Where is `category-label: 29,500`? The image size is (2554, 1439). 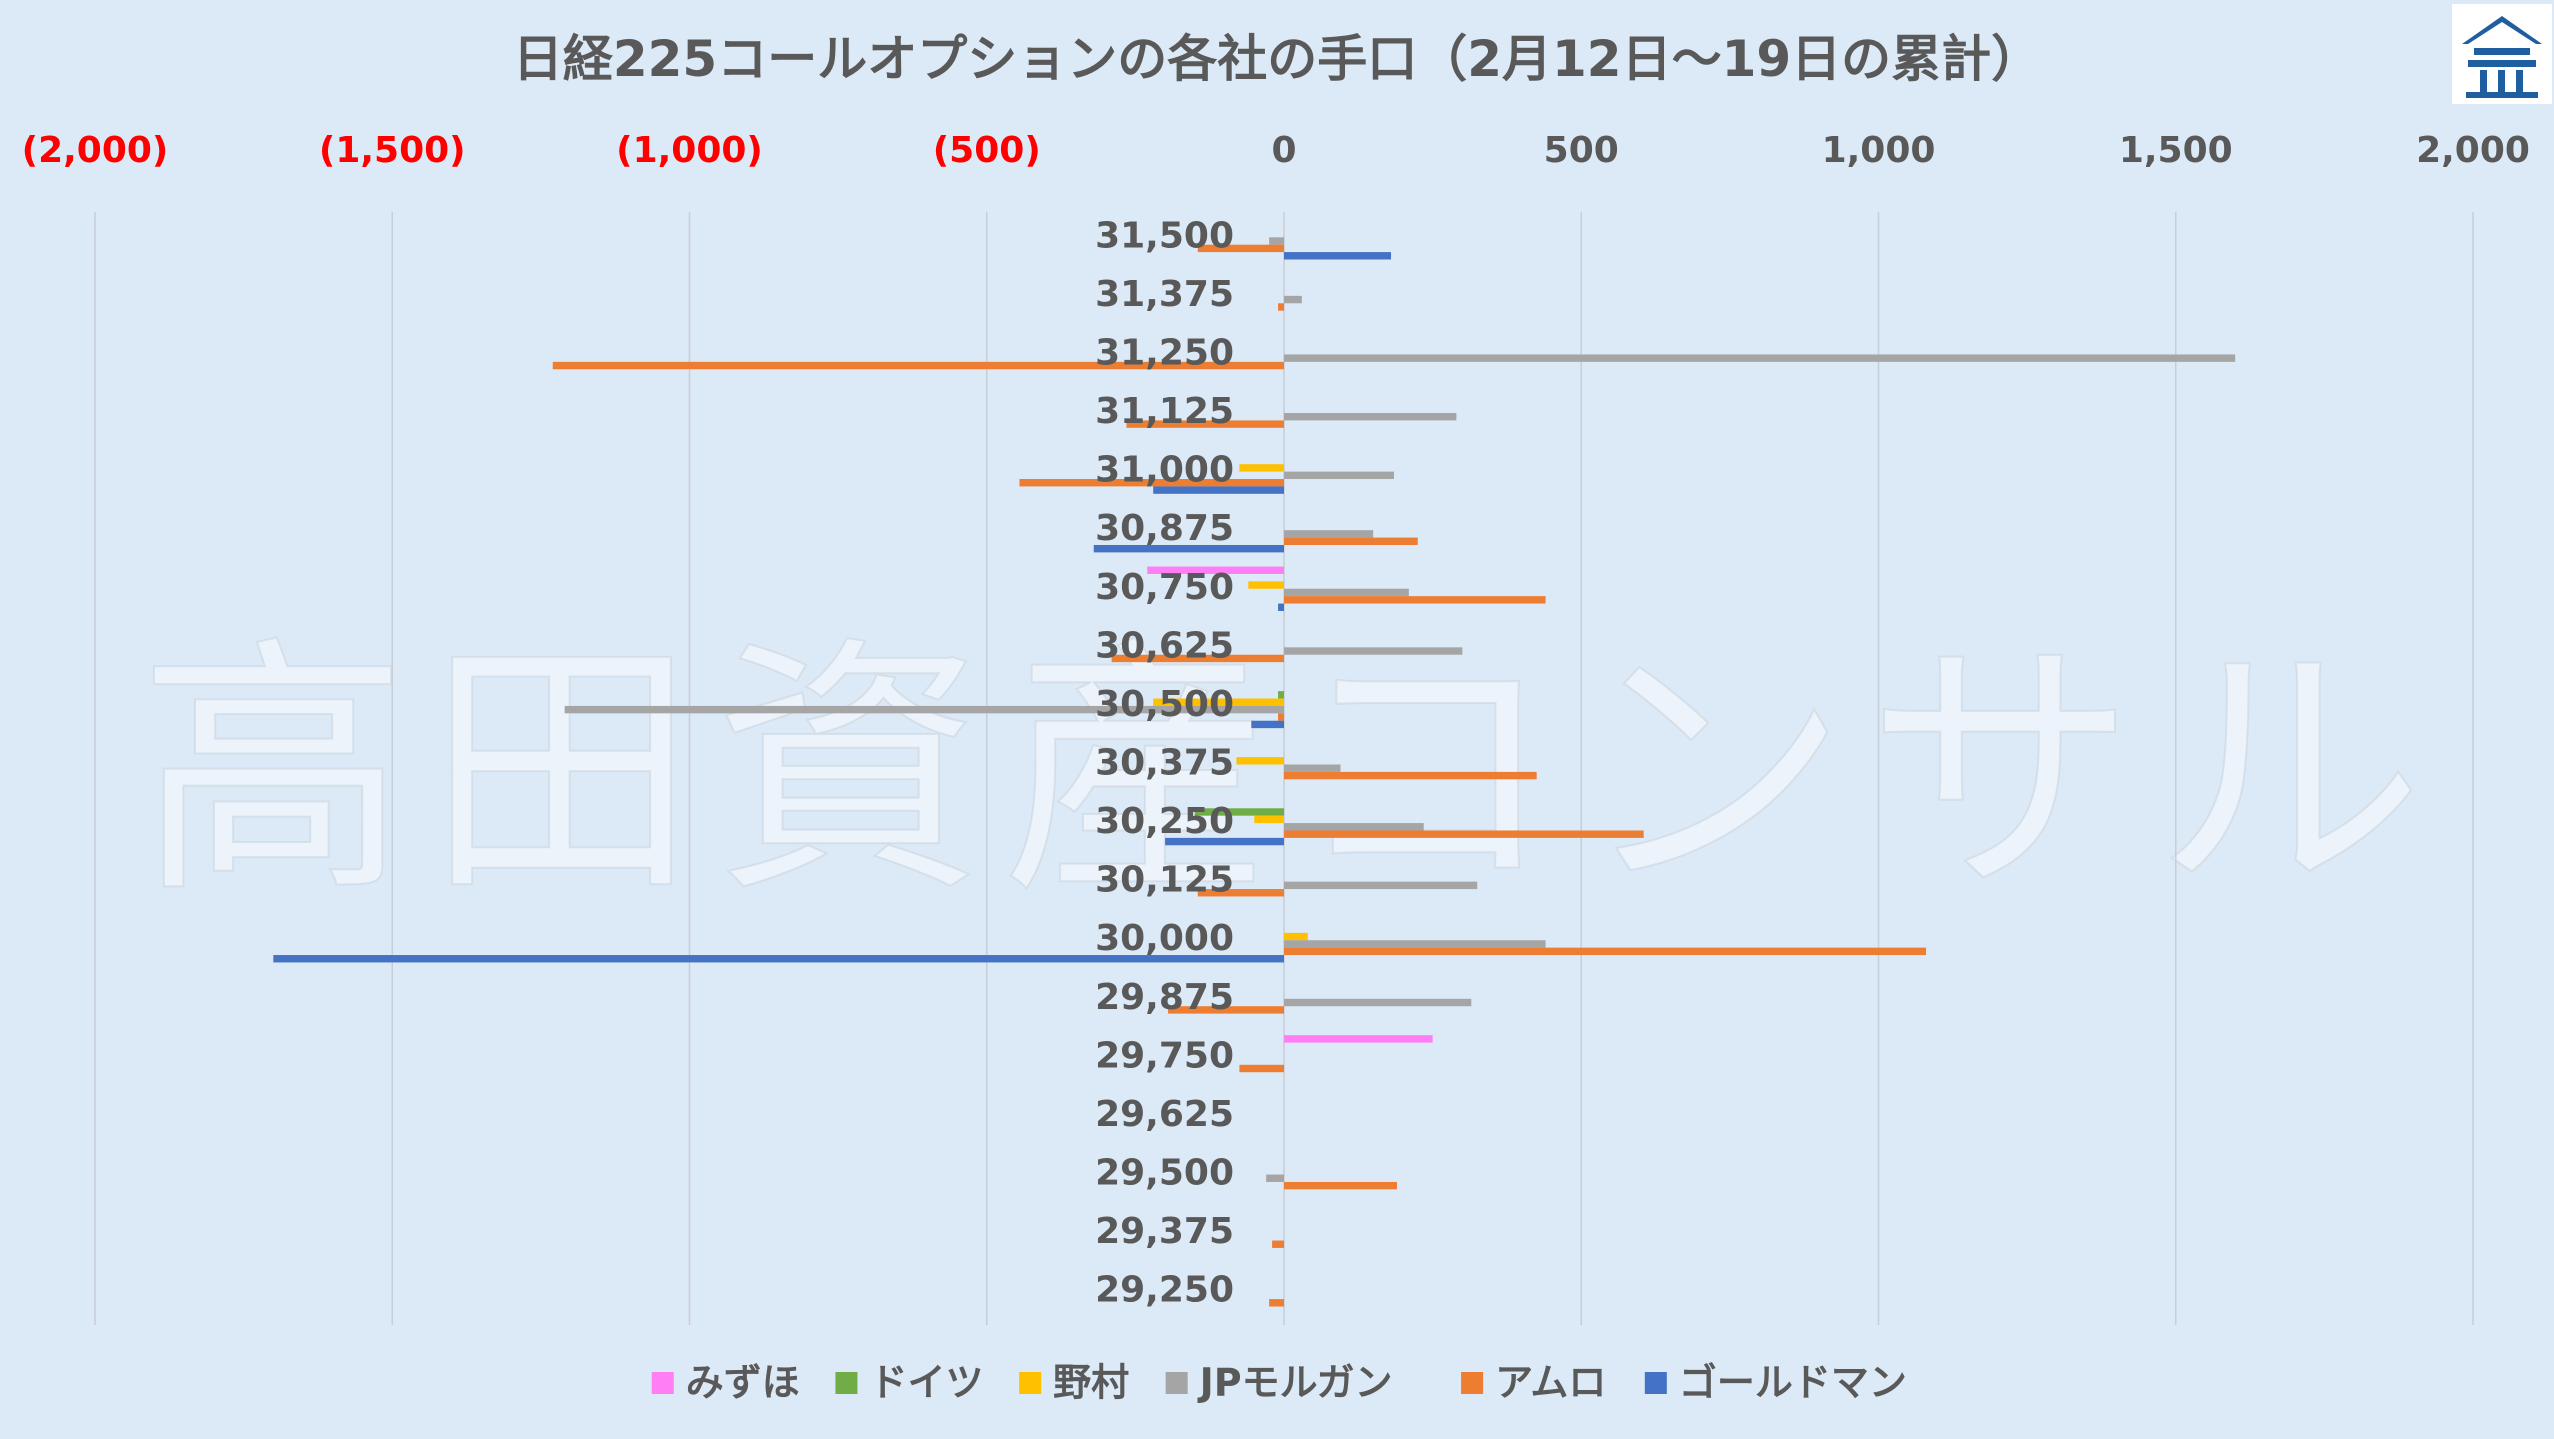 category-label: 29,500 is located at coordinates (1164, 1173).